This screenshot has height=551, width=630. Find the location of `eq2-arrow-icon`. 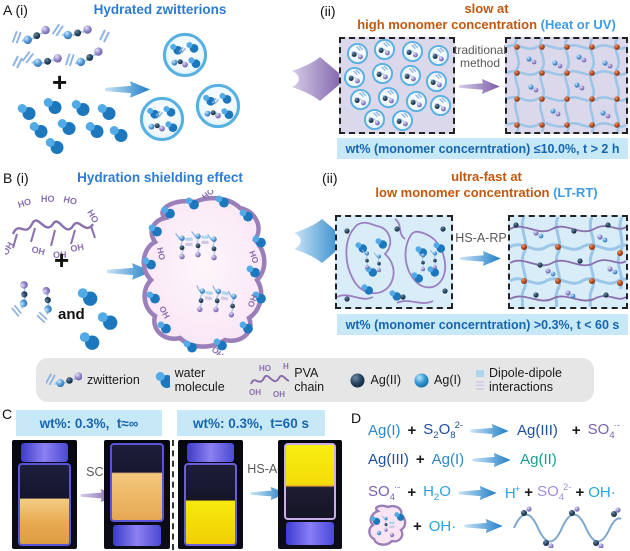

eq2-arrow-icon is located at coordinates (491, 459).